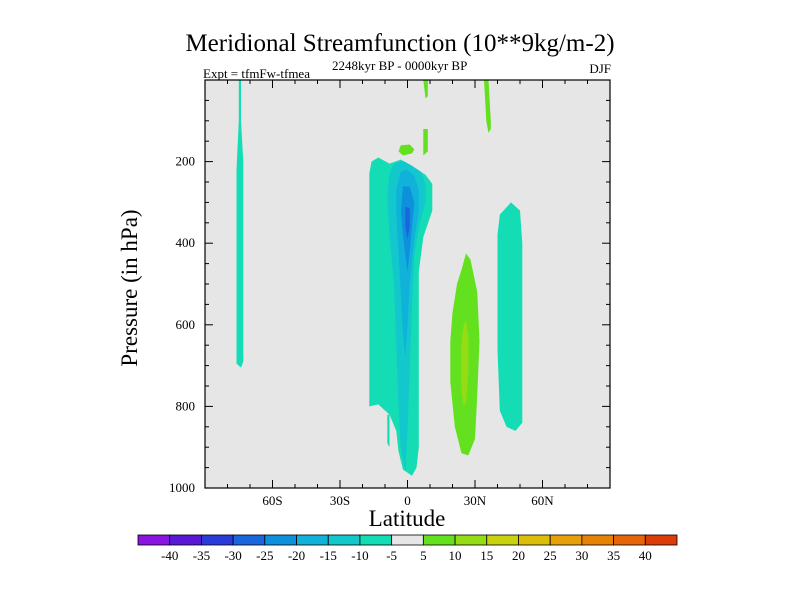  Describe the element at coordinates (359, 555) in the screenshot. I see `colorbar-label: -10` at that location.